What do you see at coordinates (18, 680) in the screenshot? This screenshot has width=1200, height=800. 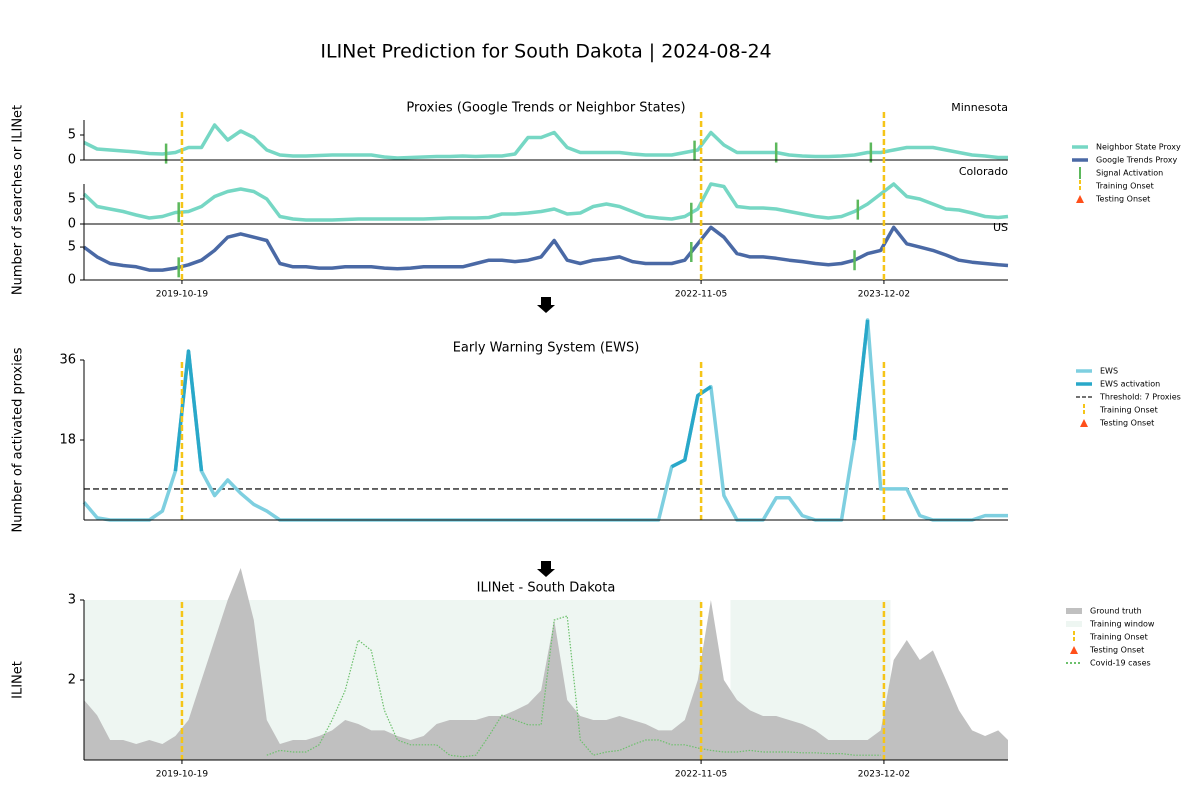 I see `y-axis-label: ILINet` at bounding box center [18, 680].